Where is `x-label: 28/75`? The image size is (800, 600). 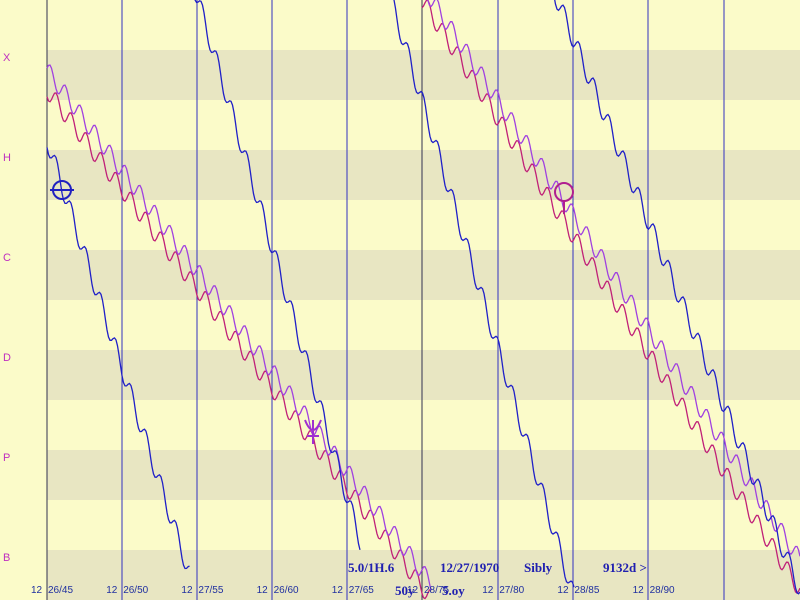
x-label: 28/75 is located at coordinates (436, 590).